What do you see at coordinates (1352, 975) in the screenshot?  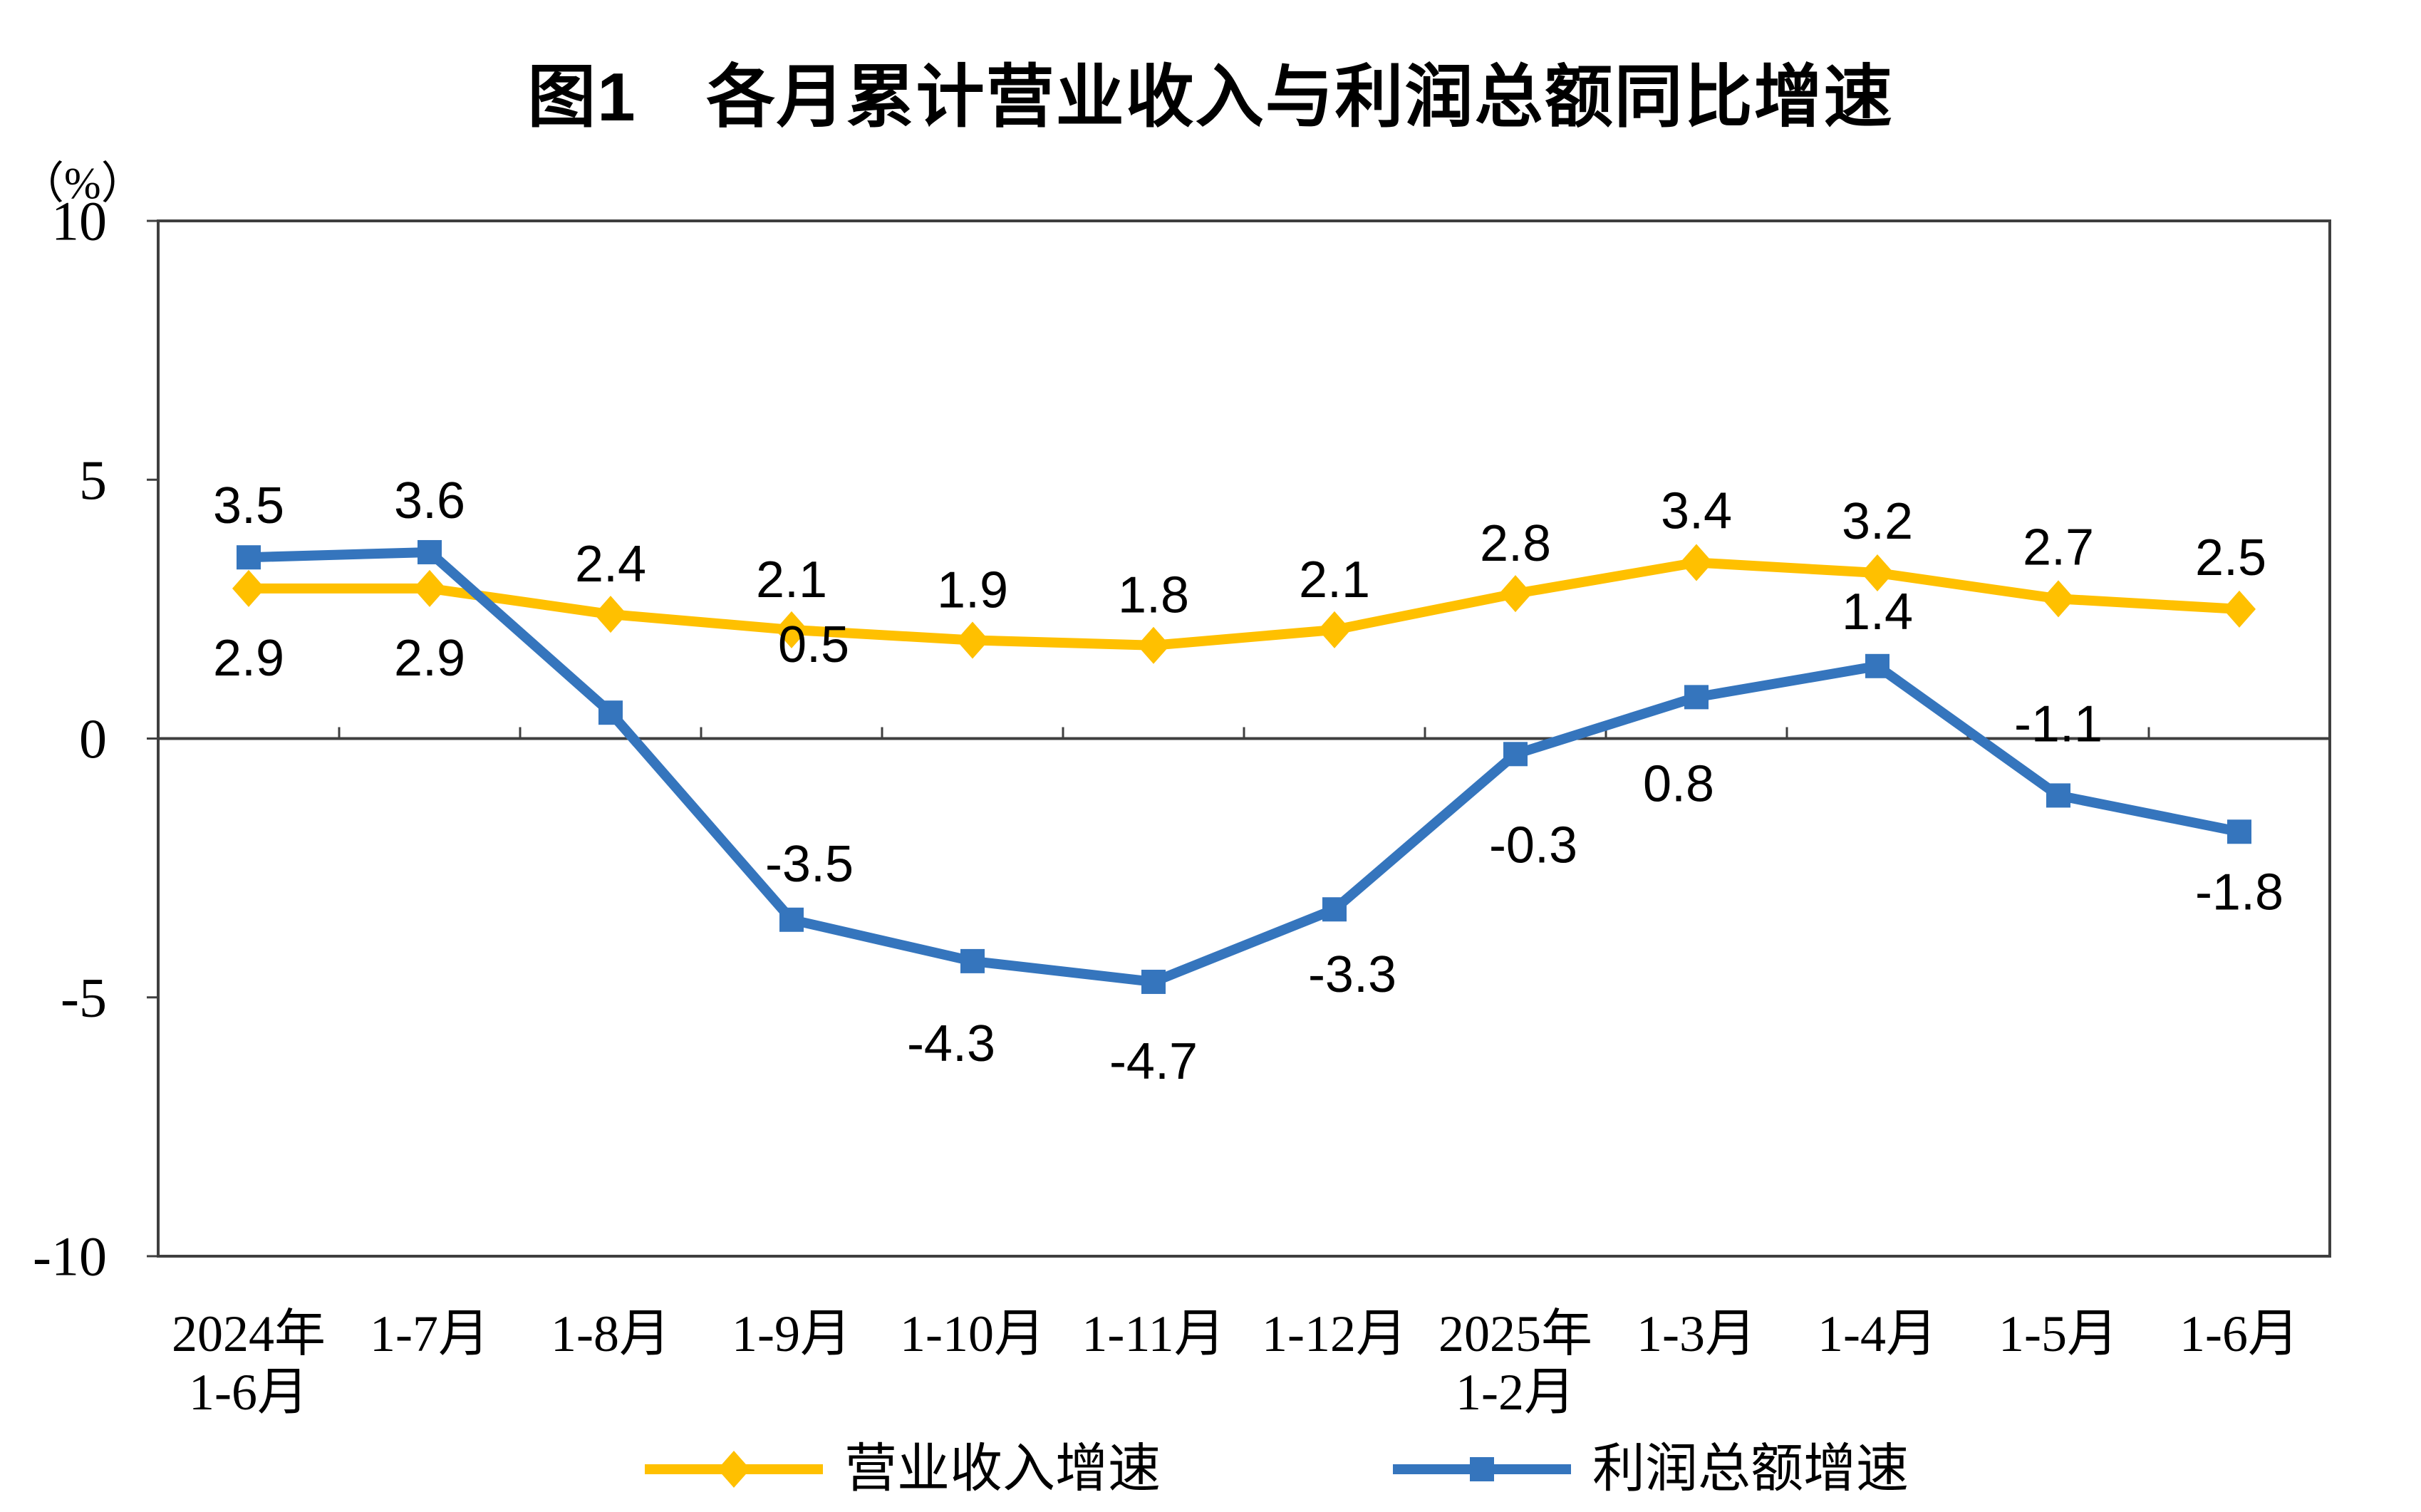 I see `data-label: -3.3` at bounding box center [1352, 975].